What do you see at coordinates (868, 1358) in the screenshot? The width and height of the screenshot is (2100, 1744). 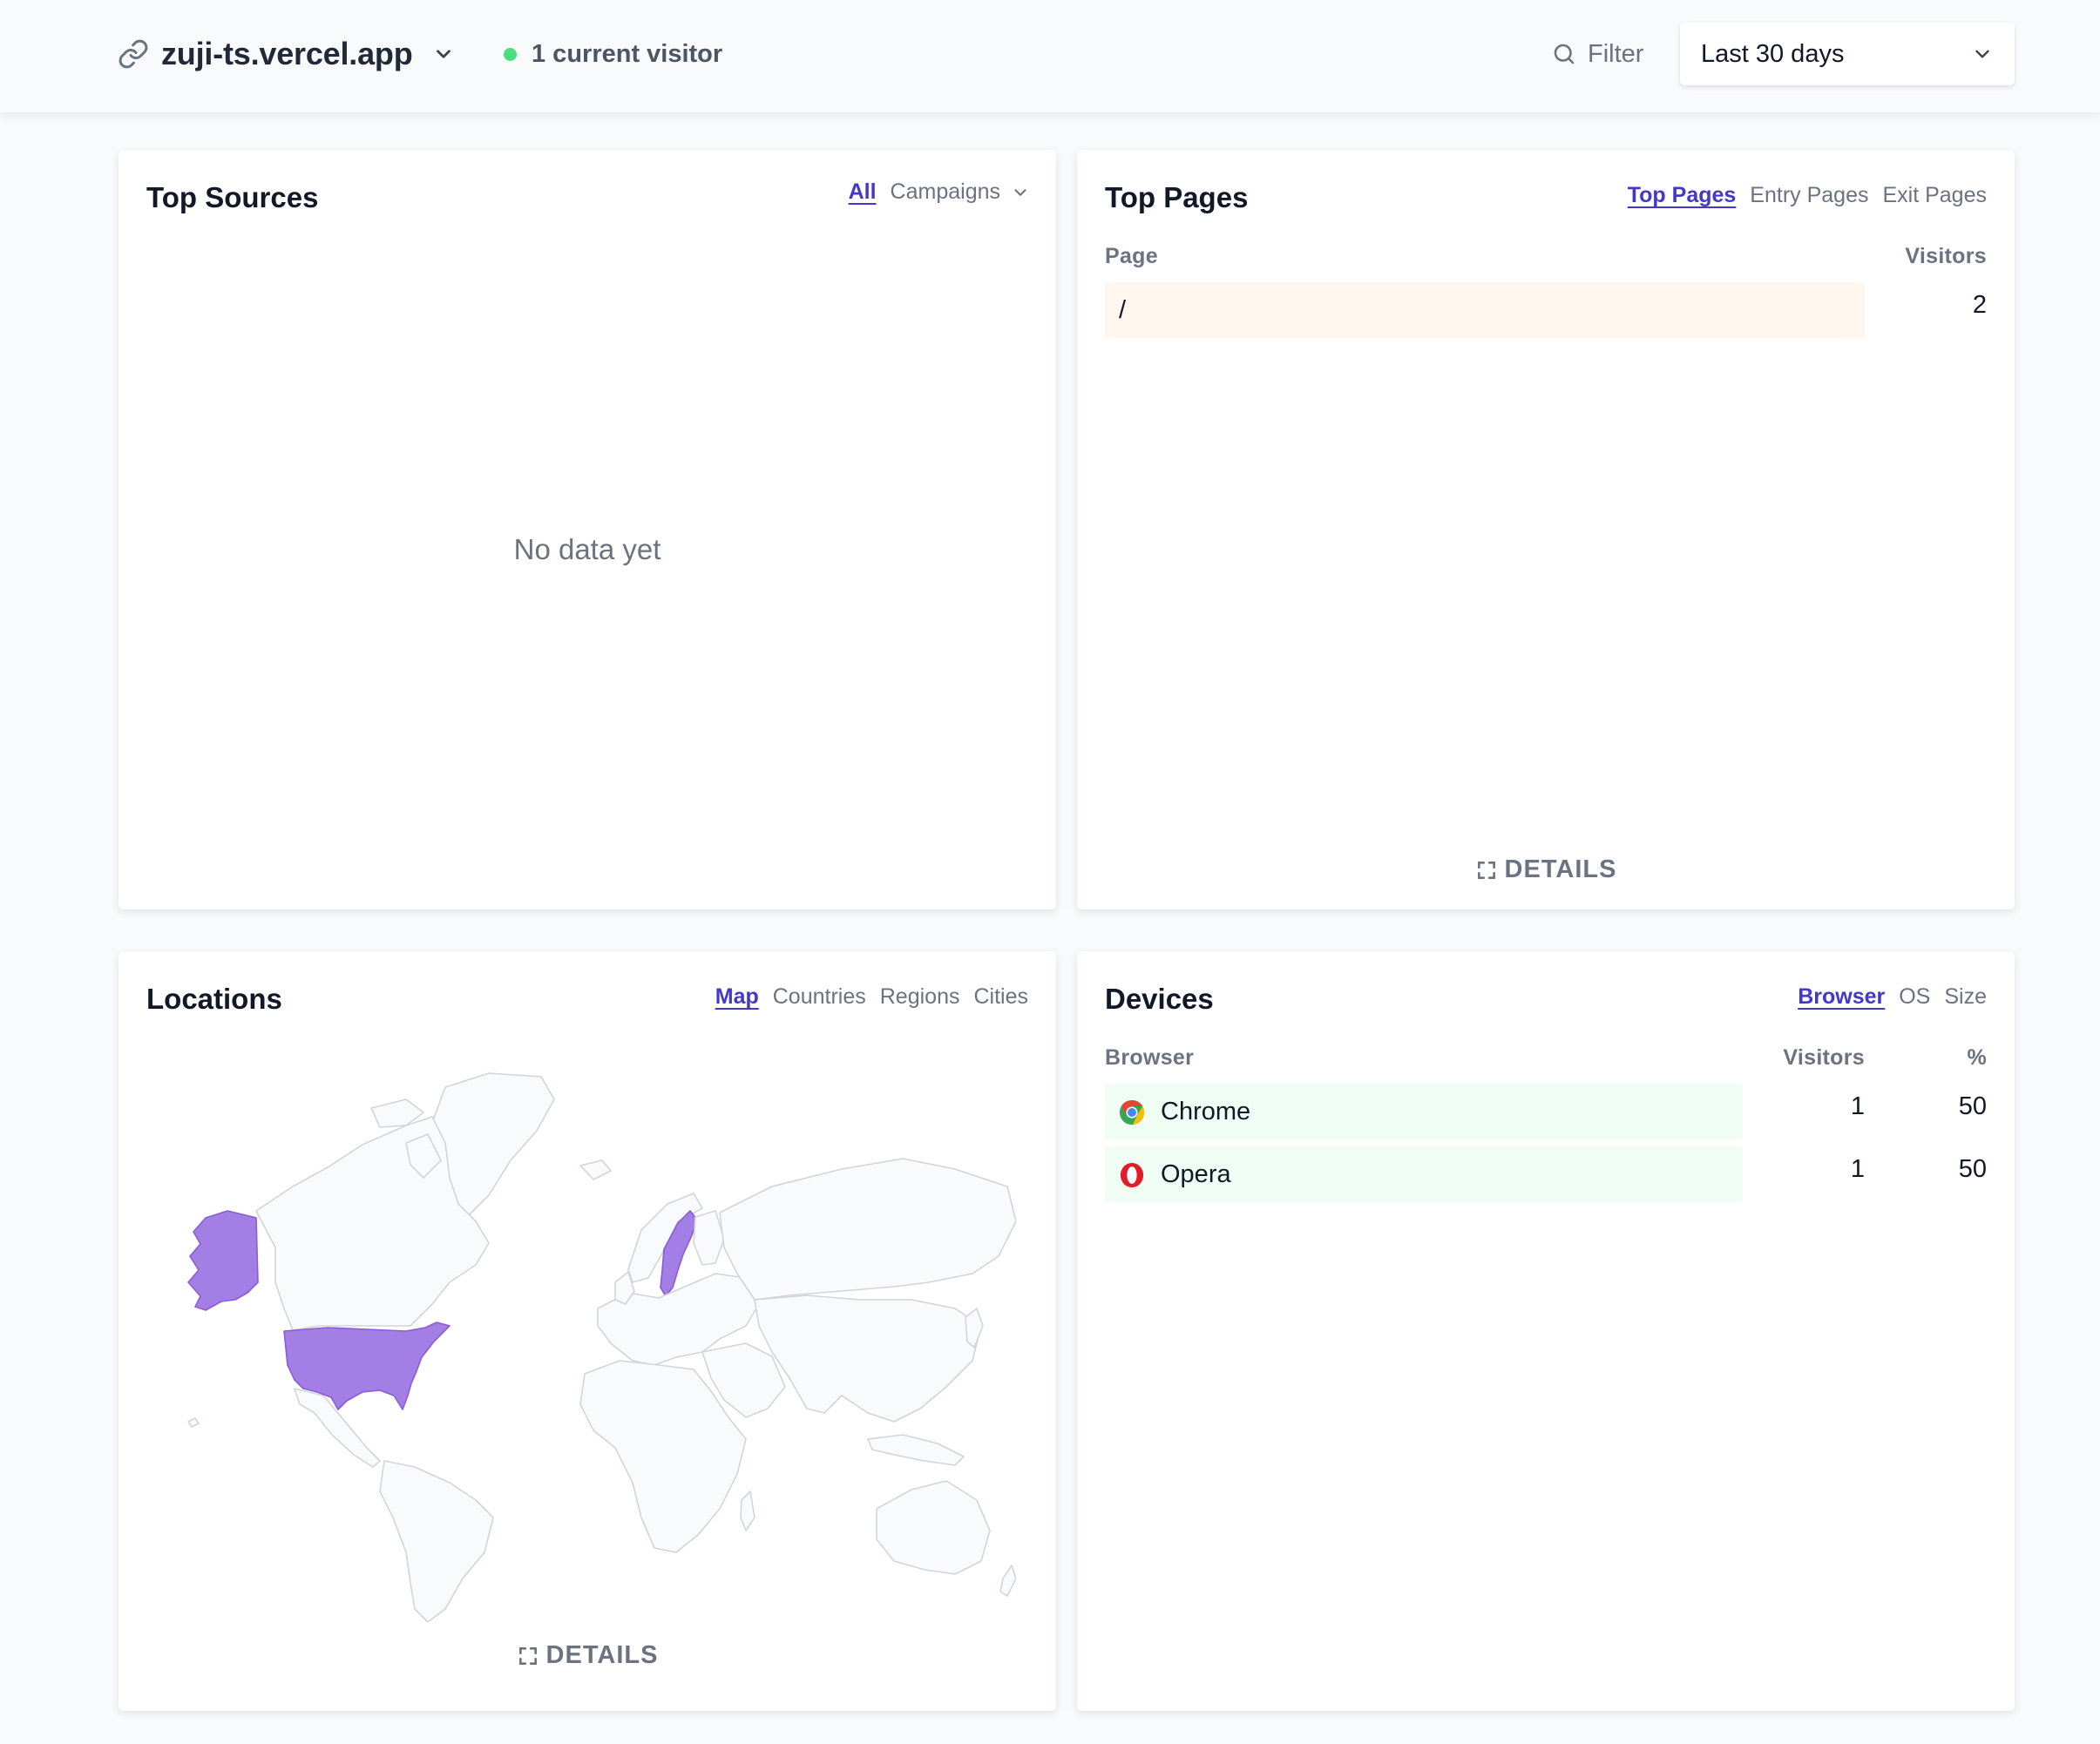 I see `map-asia-south` at bounding box center [868, 1358].